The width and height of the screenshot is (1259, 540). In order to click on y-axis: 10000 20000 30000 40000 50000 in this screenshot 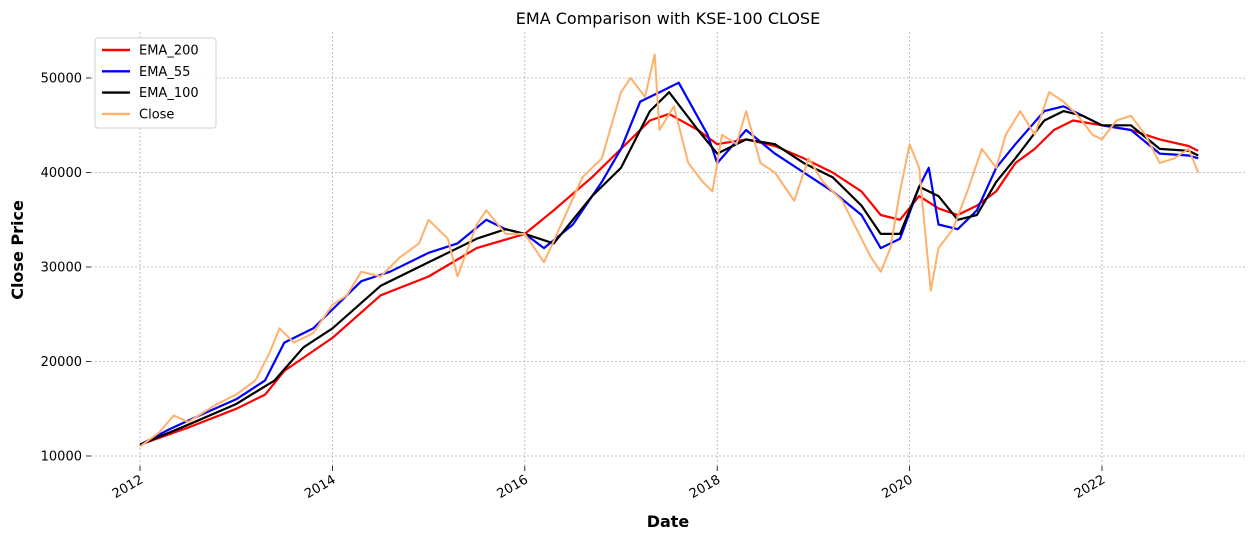, I will do `click(66, 268)`.